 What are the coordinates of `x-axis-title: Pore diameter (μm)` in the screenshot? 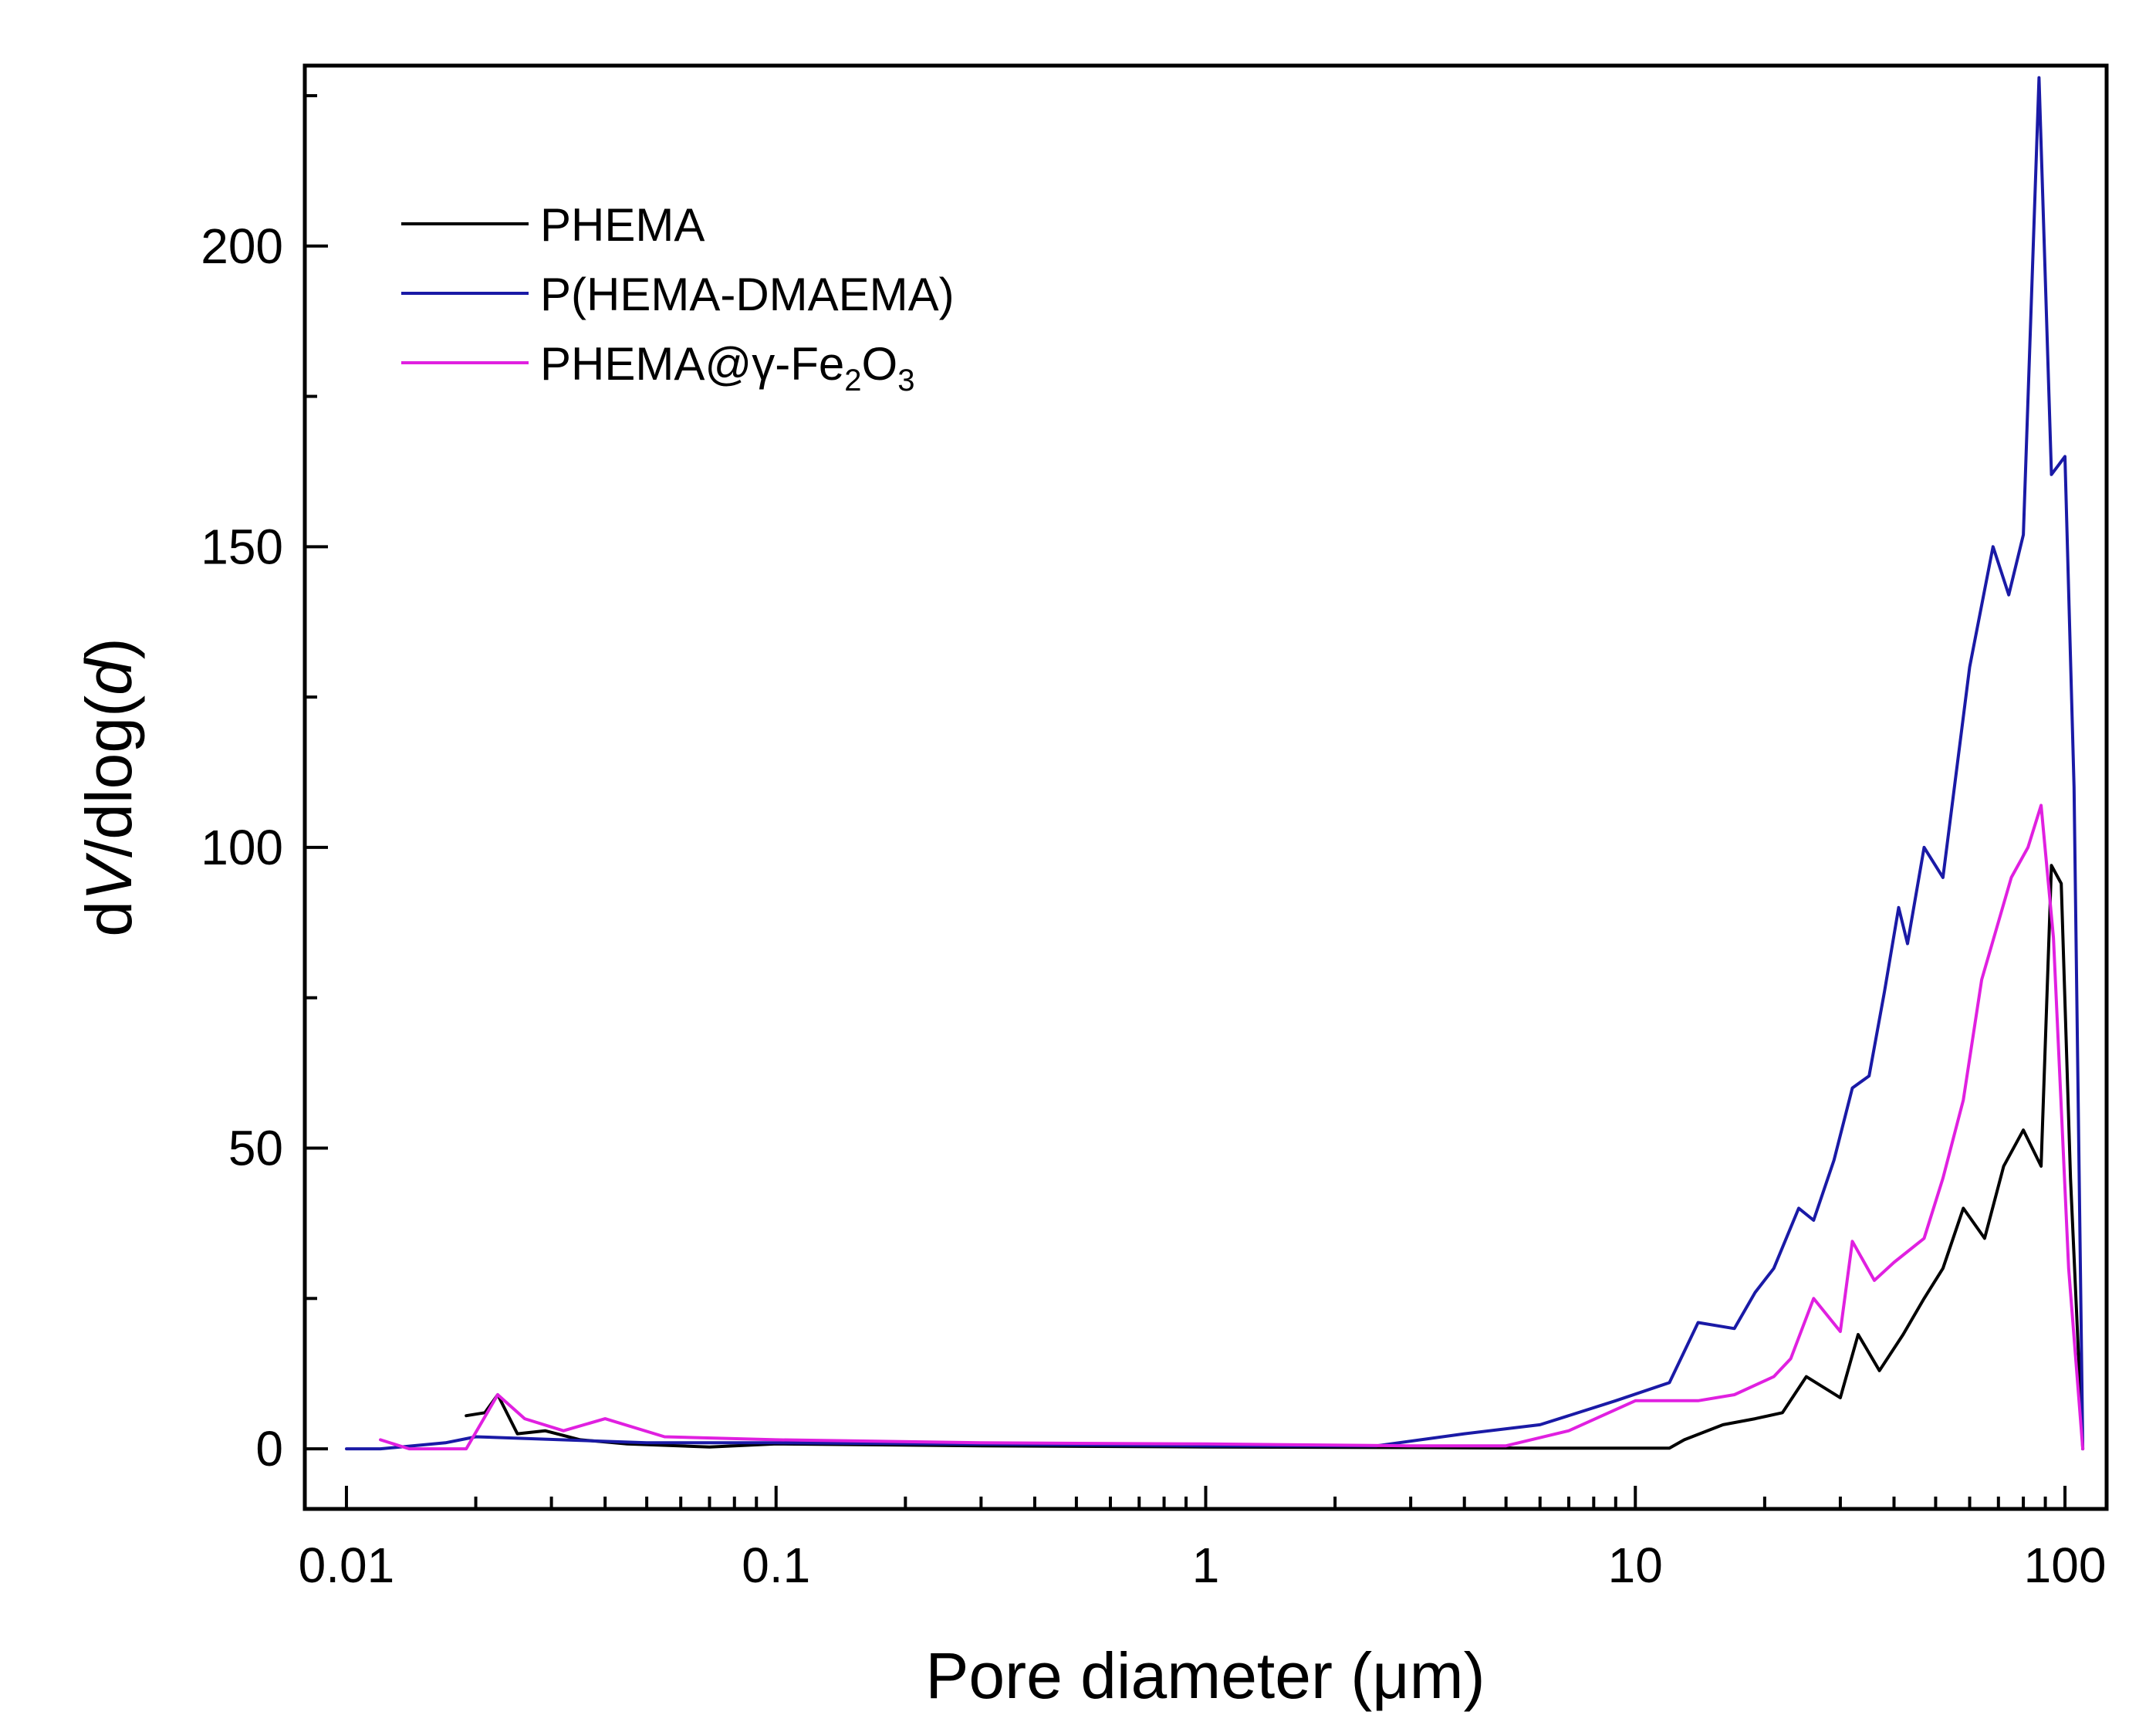 It's located at (1205, 1676).